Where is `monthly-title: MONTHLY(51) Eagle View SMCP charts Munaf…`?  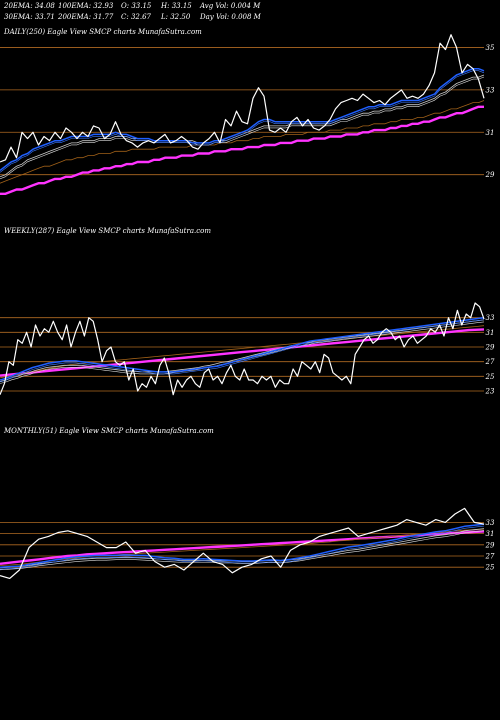
monthly-title: MONTHLY(51) Eagle View SMCP charts Munaf… is located at coordinates (108, 431).